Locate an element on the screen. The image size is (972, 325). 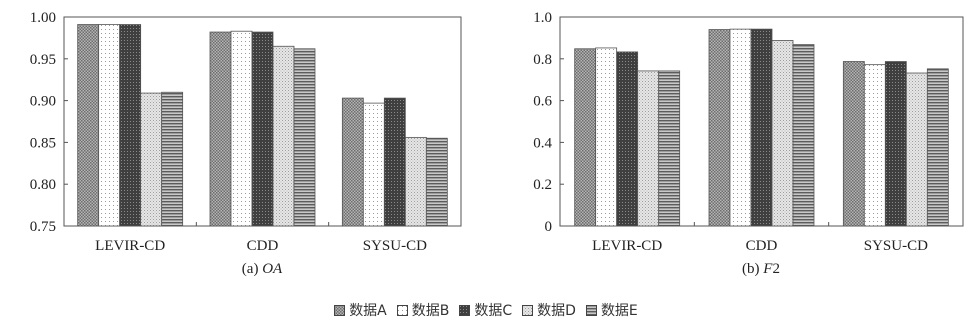
legend-label-a: 数据A is located at coordinates (368, 311).